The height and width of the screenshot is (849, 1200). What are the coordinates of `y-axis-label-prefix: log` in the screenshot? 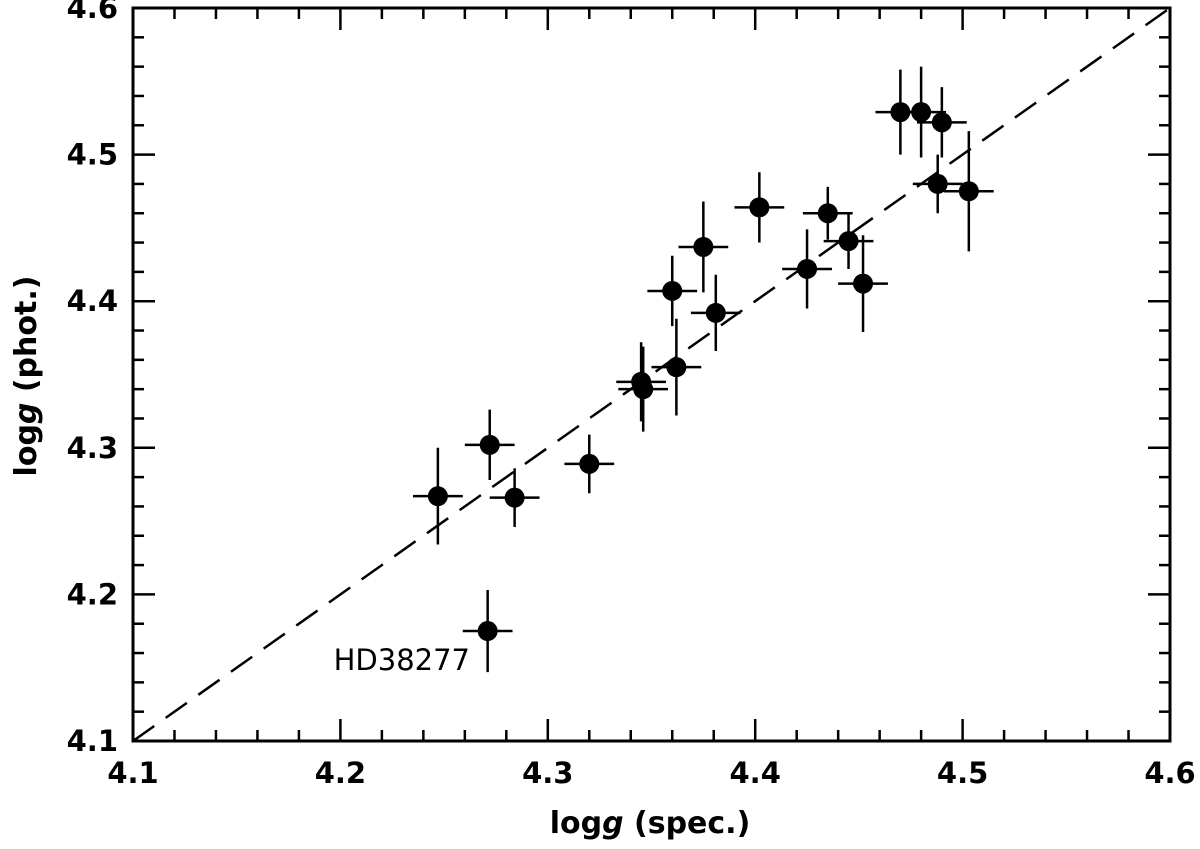 It's located at (26, 450).